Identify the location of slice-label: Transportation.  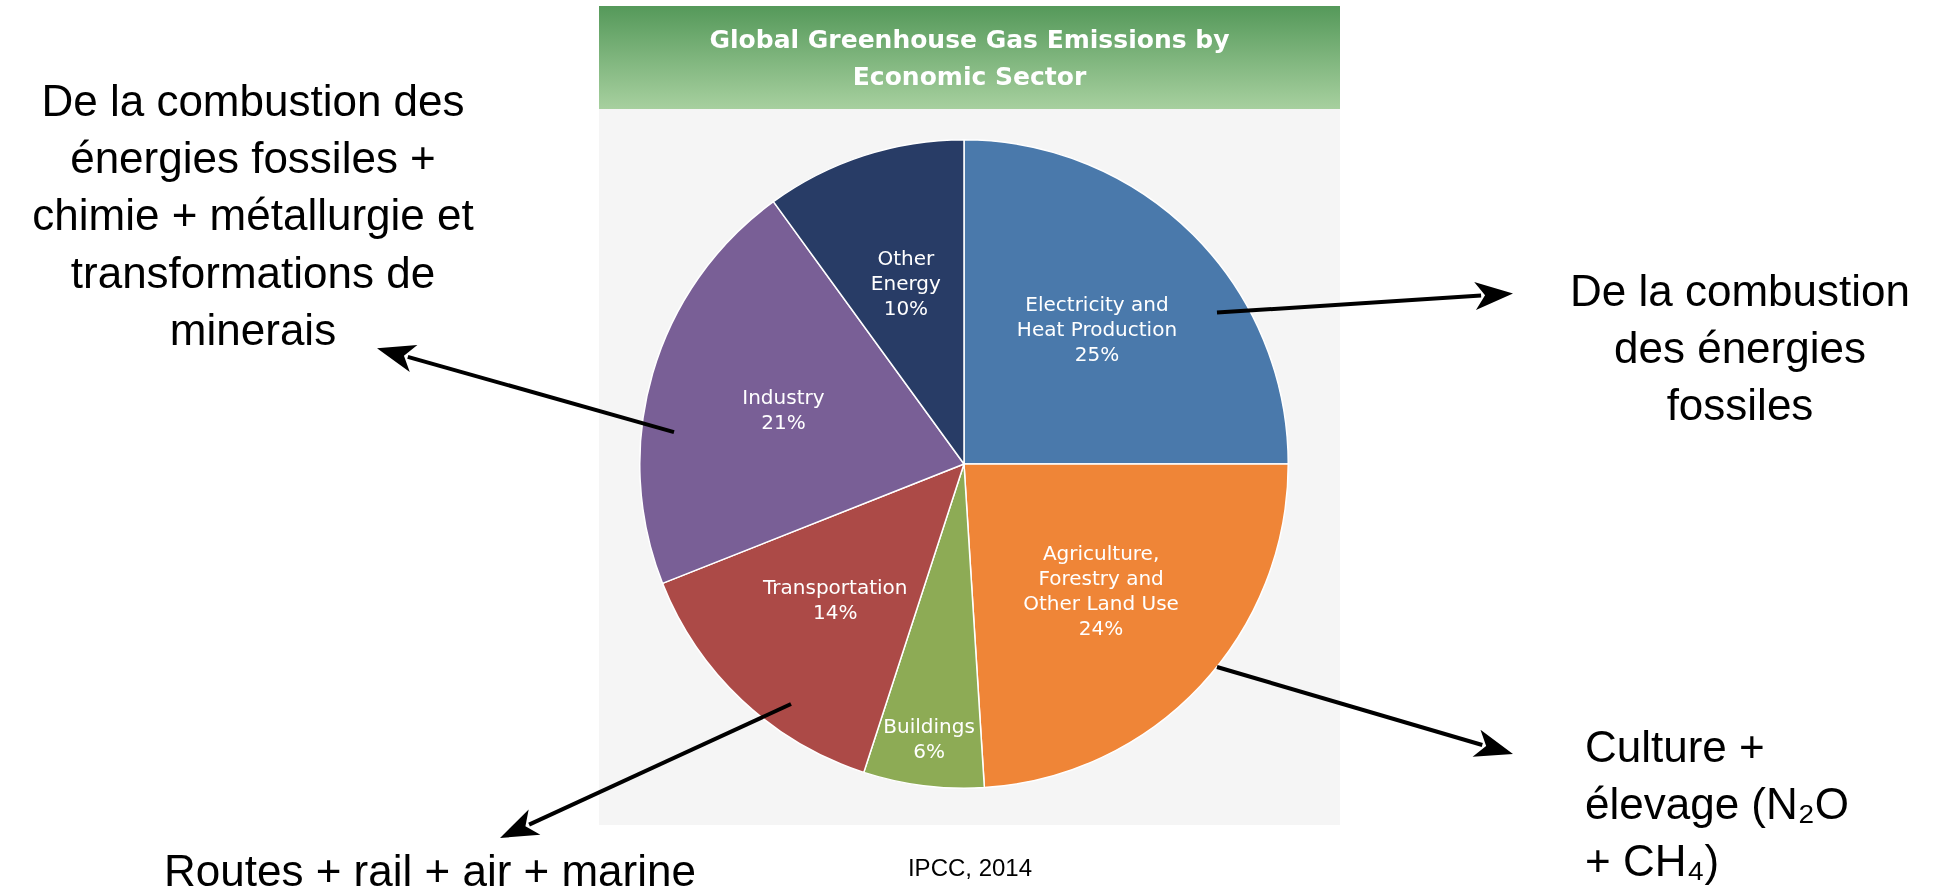
(835, 586).